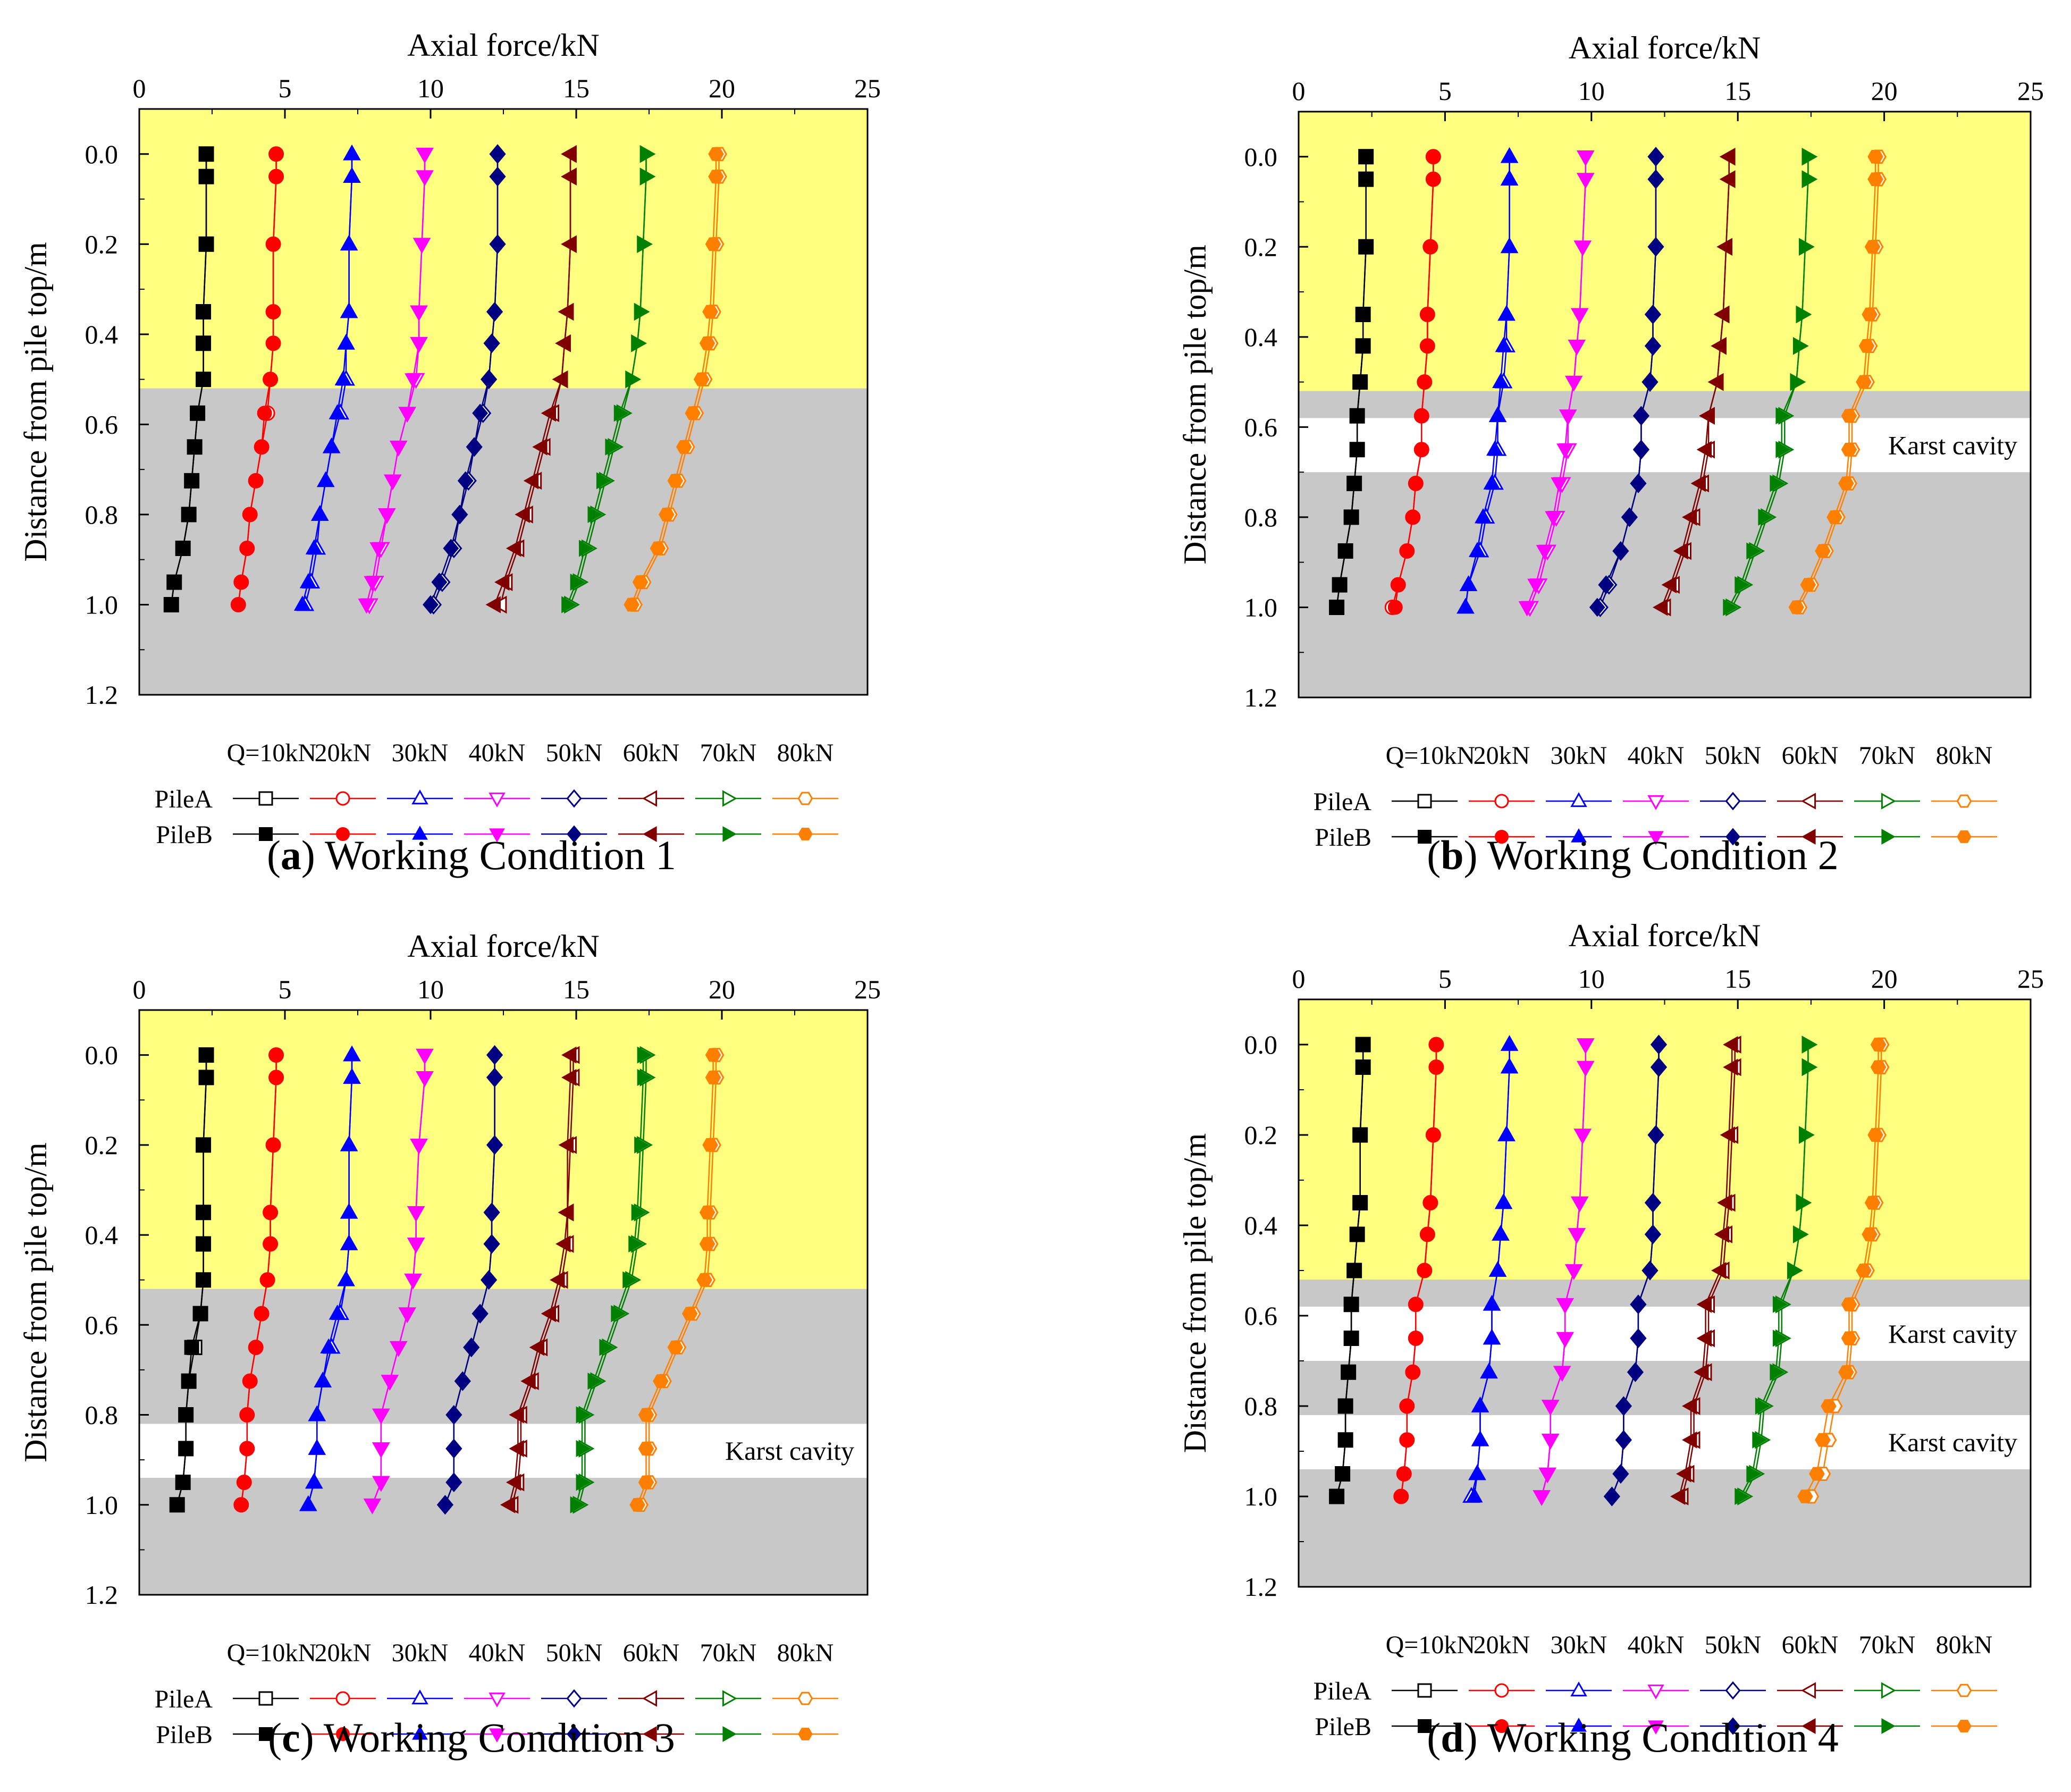 The width and height of the screenshot is (2071, 1792). Describe the element at coordinates (1412, 382) in the screenshot. I see `series-20kN` at that location.